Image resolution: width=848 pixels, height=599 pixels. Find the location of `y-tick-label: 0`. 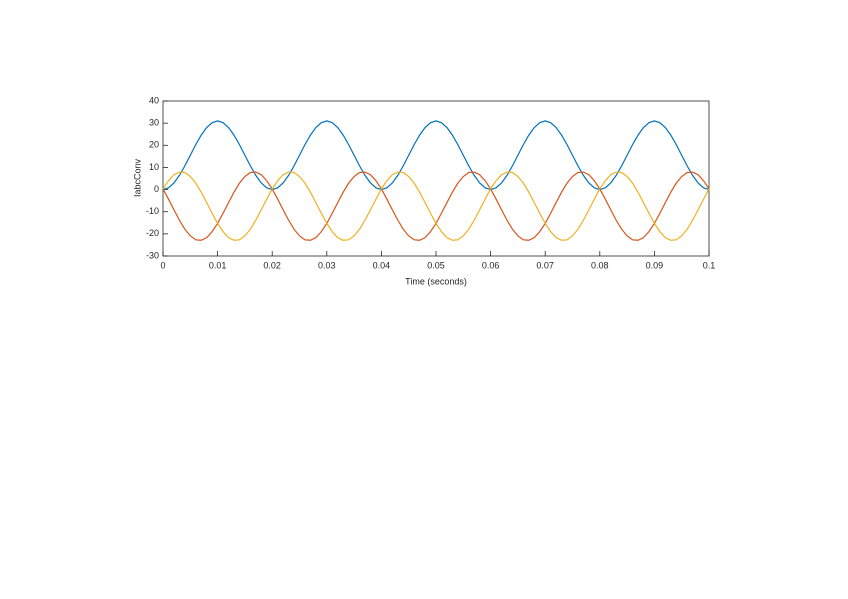

y-tick-label: 0 is located at coordinates (156, 189).